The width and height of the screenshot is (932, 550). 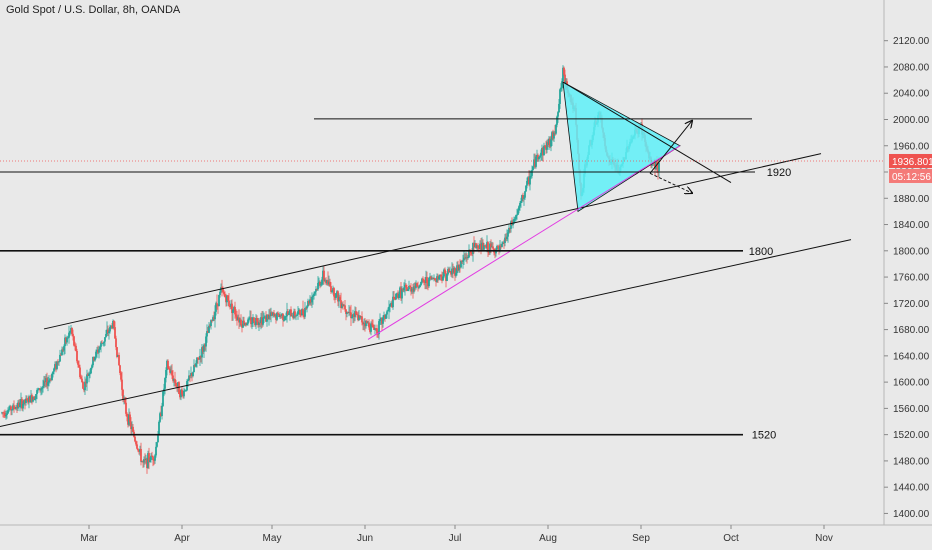 What do you see at coordinates (761, 252) in the screenshot?
I see `level-label-1800: 1800` at bounding box center [761, 252].